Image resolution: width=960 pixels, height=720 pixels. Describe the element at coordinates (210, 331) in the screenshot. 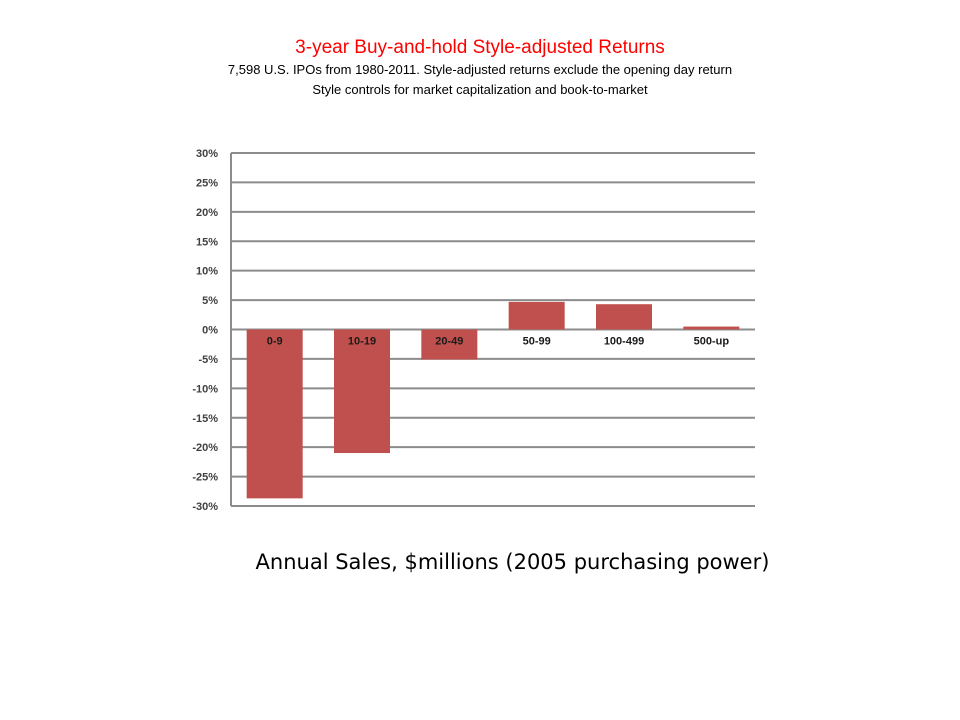

I see `y-tick-label: 0%` at that location.